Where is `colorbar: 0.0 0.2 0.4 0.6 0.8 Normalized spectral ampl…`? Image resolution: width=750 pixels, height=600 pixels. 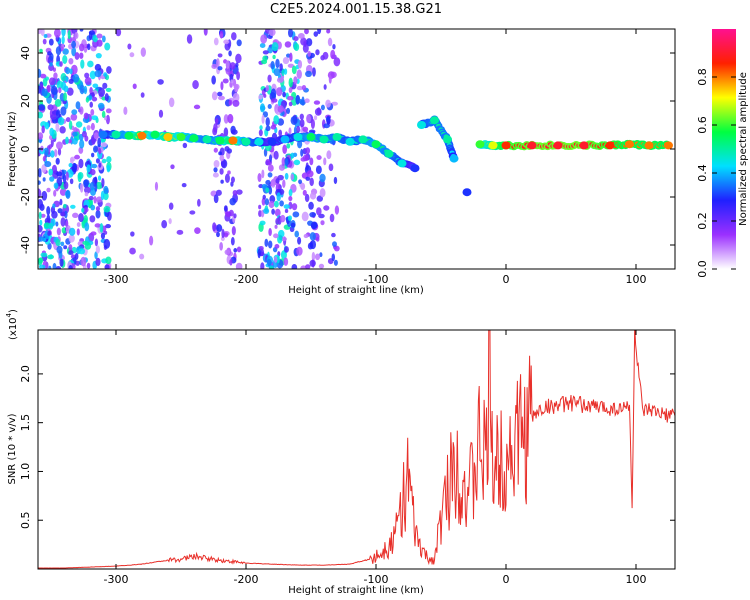
colorbar: 0.0 0.2 0.4 0.6 0.8 Normalized spectral ampl… is located at coordinates (722, 153).